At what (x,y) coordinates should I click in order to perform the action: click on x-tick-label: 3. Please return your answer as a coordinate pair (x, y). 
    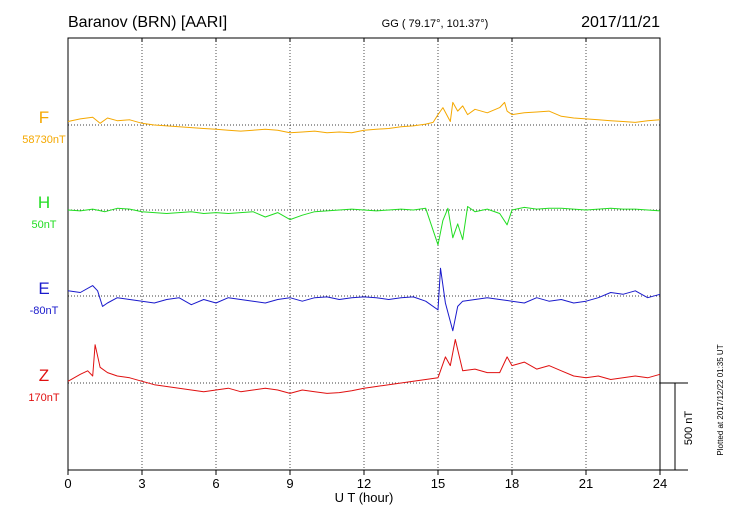
    Looking at the image, I should click on (141, 483).